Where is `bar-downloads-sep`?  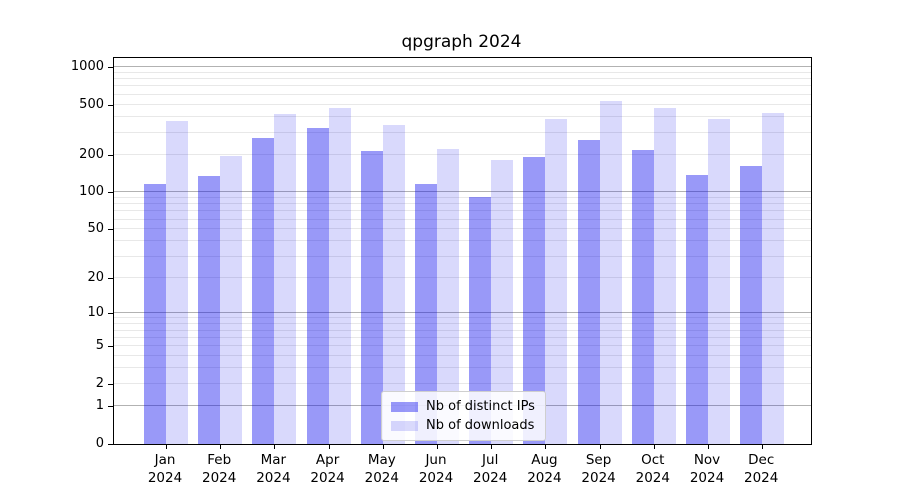
bar-downloads-sep is located at coordinates (610, 272).